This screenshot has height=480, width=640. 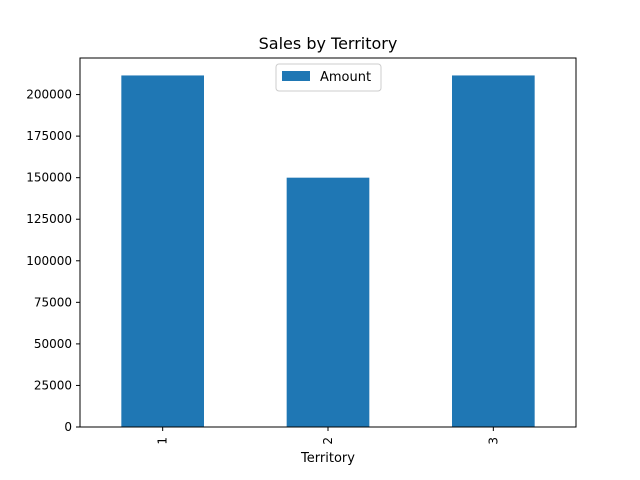 What do you see at coordinates (328, 441) in the screenshot?
I see `x-tick-label: 2` at bounding box center [328, 441].